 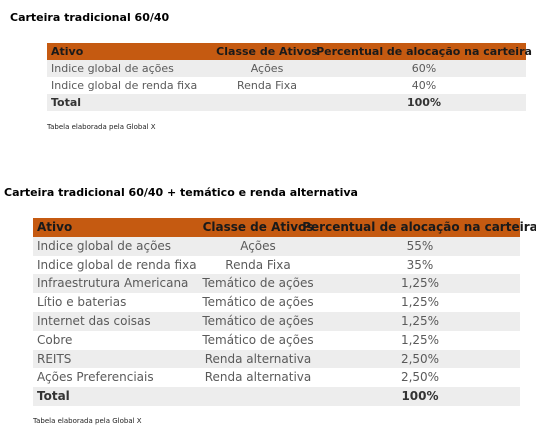 What do you see at coordinates (424, 68) in the screenshot?
I see `cell: 60%` at bounding box center [424, 68].